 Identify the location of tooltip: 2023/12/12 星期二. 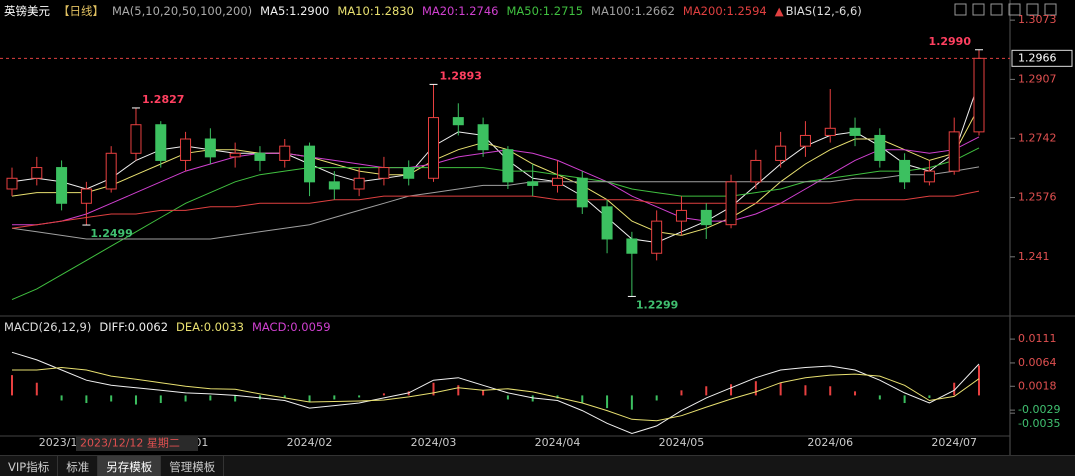
(130, 443).